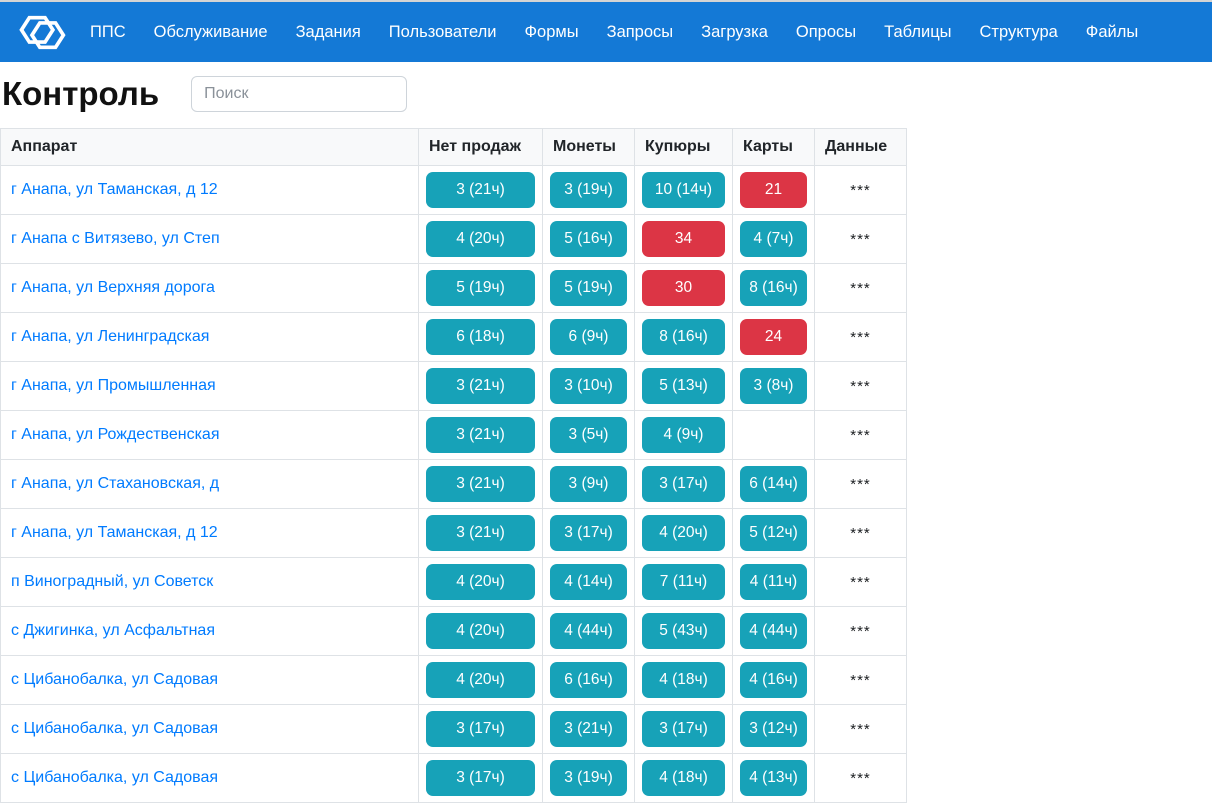 This screenshot has height=803, width=1212. What do you see at coordinates (551, 32) in the screenshot?
I see `nav-item-forms: Формы` at bounding box center [551, 32].